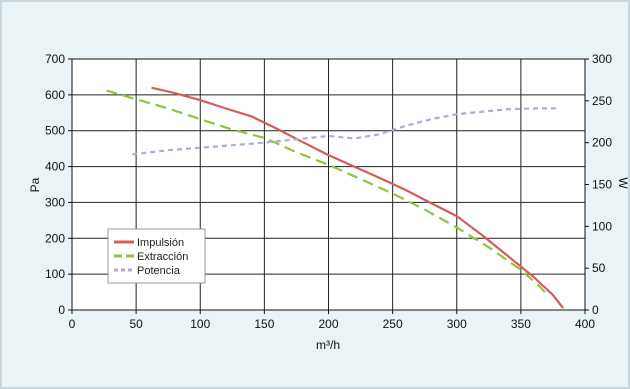 This screenshot has height=389, width=630. What do you see at coordinates (602, 59) in the screenshot?
I see `y2-tick-label: 300` at bounding box center [602, 59].